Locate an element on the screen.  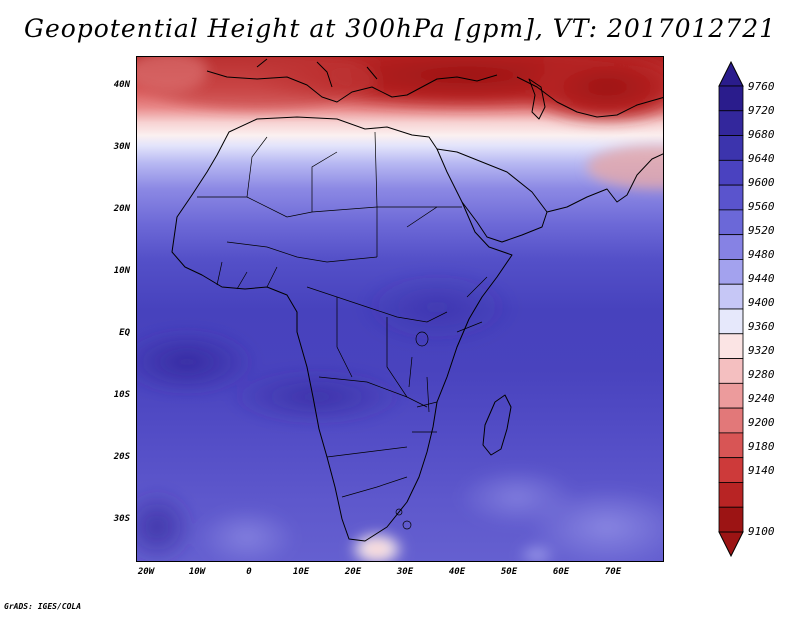
lat-tick-label: 10N is located at coordinates (121, 271).